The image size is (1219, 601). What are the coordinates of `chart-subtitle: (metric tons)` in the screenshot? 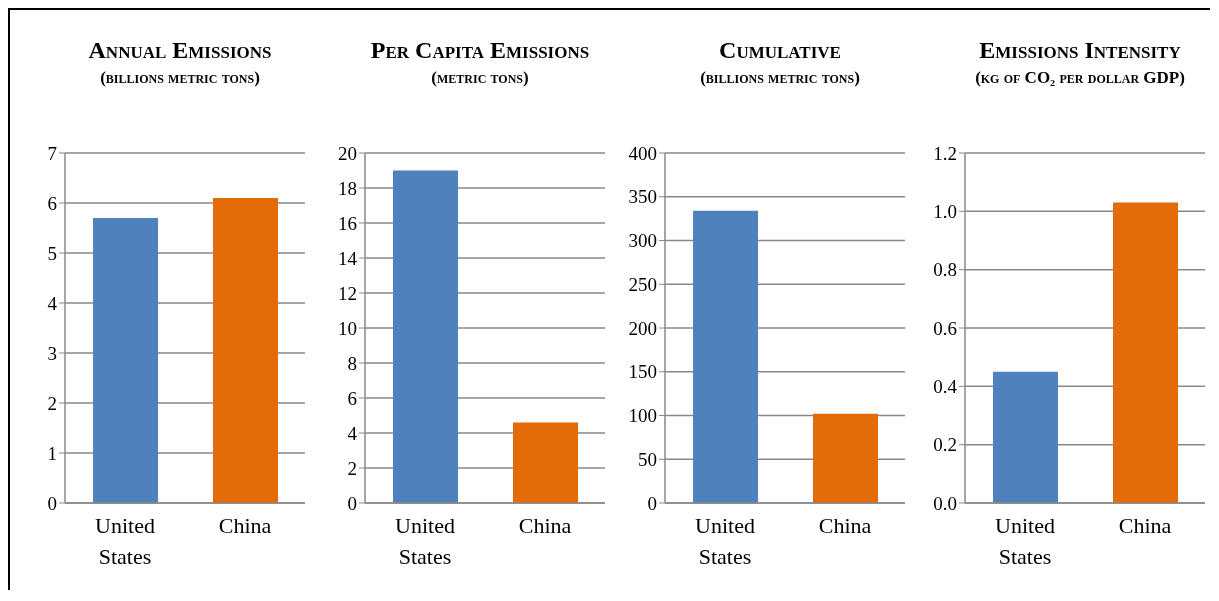 It's located at (480, 78).